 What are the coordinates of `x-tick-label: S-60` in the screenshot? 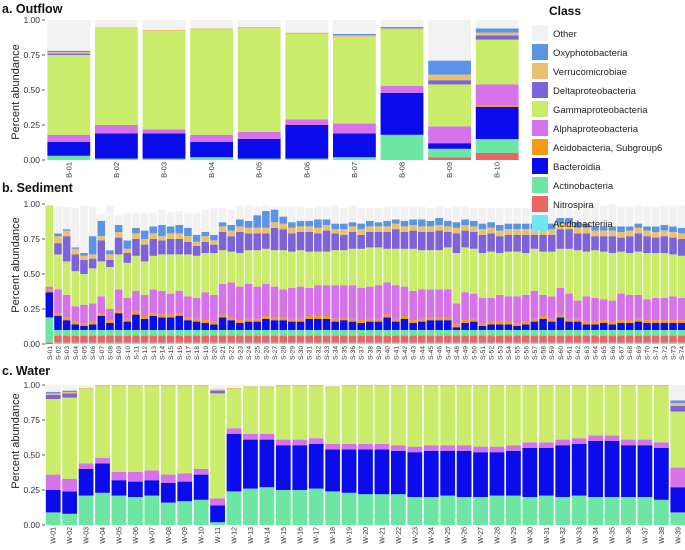 It's located at (561, 353).